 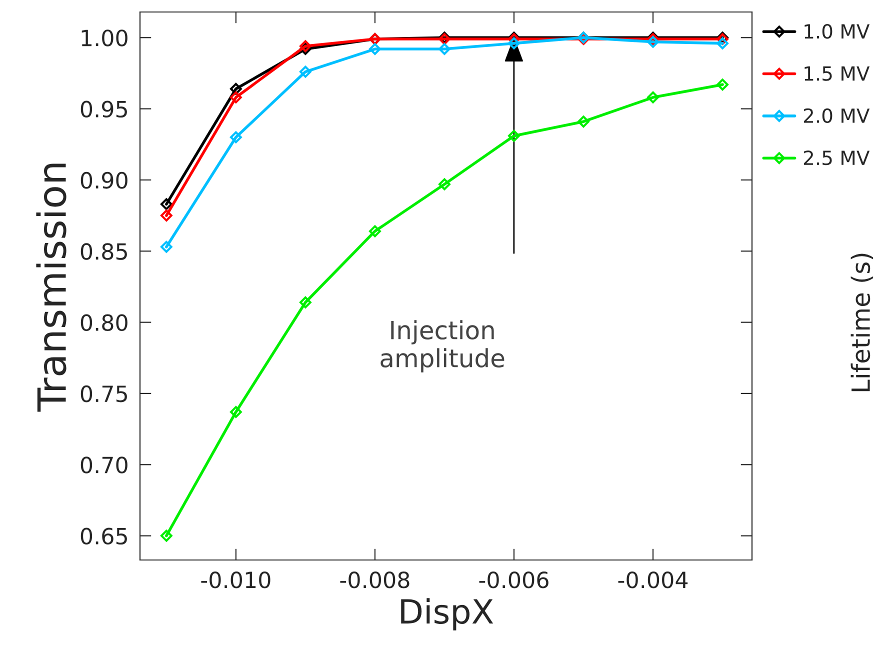 I want to click on y2-axis-title: Lifetime (s), so click(x=862, y=323).